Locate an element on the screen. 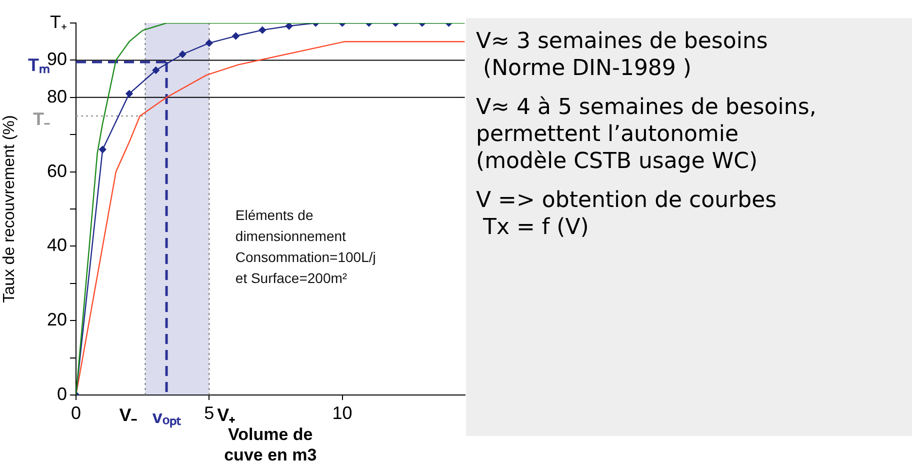  y-axis-title: Taux de recouvrement (%) is located at coordinates (9, 209).